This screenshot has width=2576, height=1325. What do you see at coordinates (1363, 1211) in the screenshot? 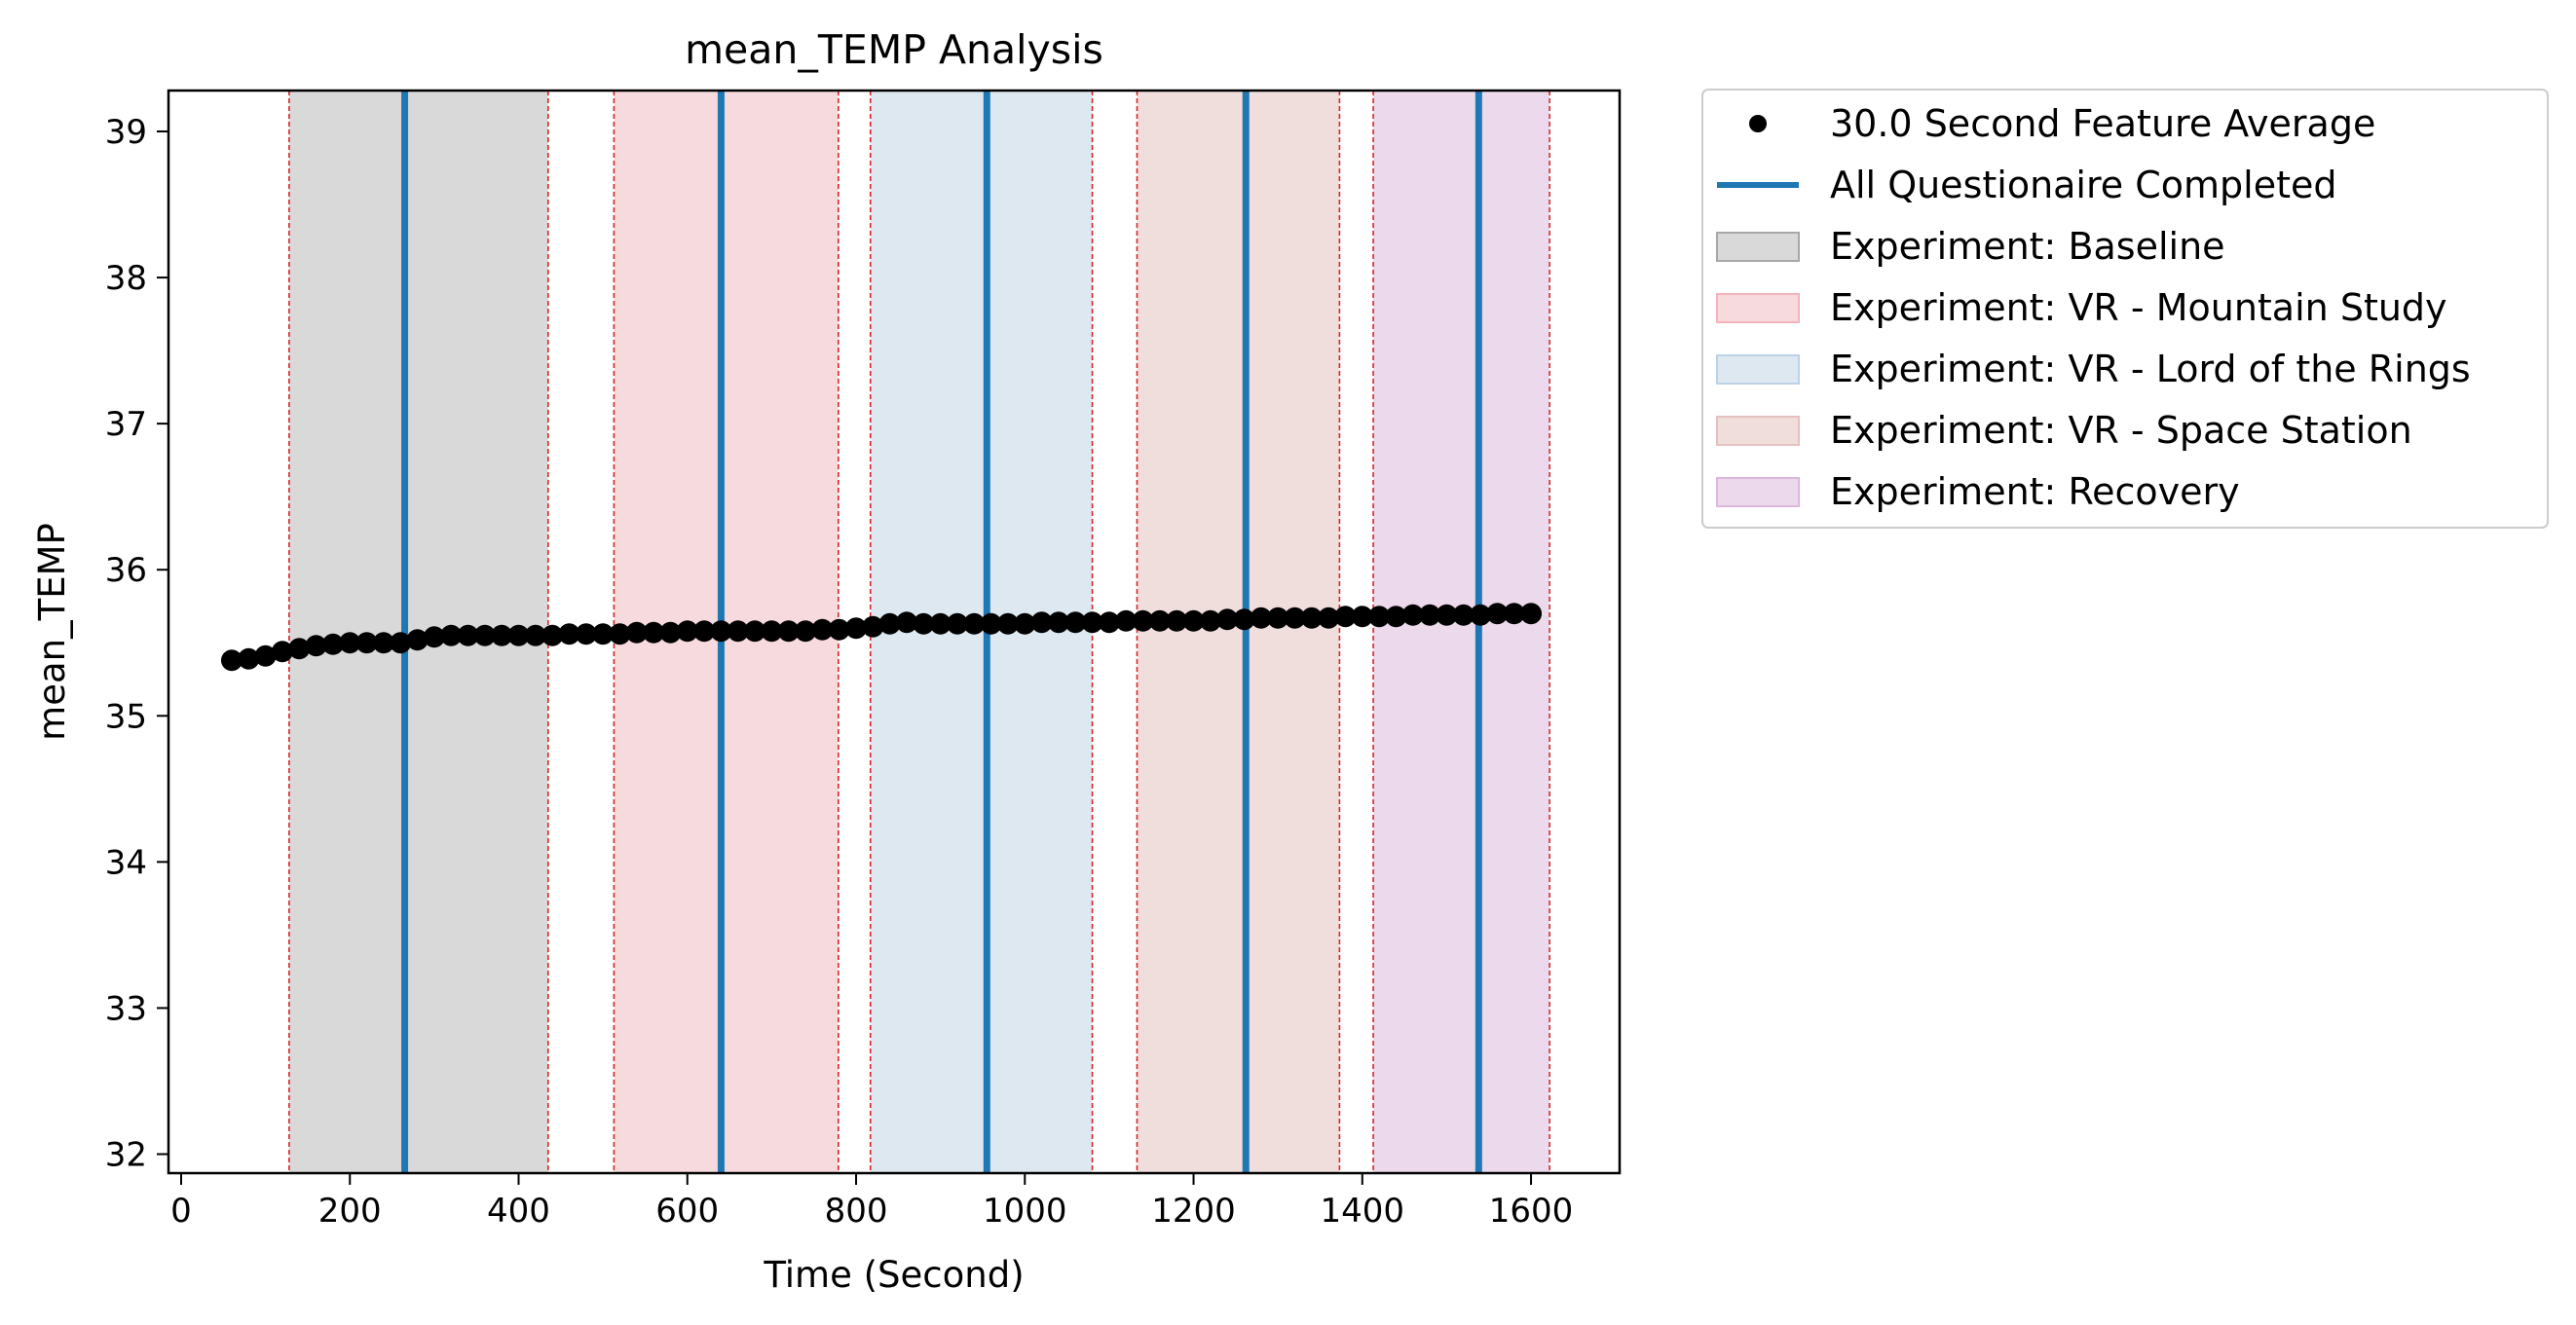
I see `x-tick-label: 1400` at bounding box center [1363, 1211].